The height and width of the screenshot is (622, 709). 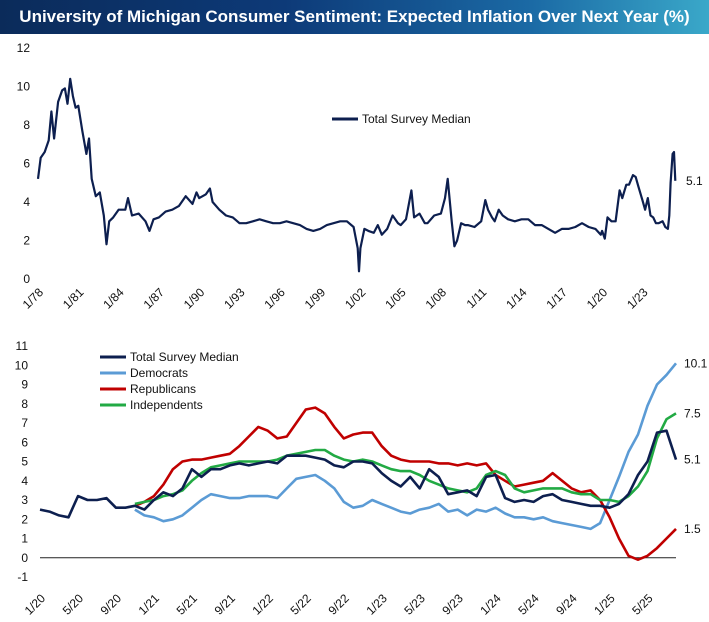 What do you see at coordinates (33, 298) in the screenshot?
I see `chart1-x-tick-label: 1/78` at bounding box center [33, 298].